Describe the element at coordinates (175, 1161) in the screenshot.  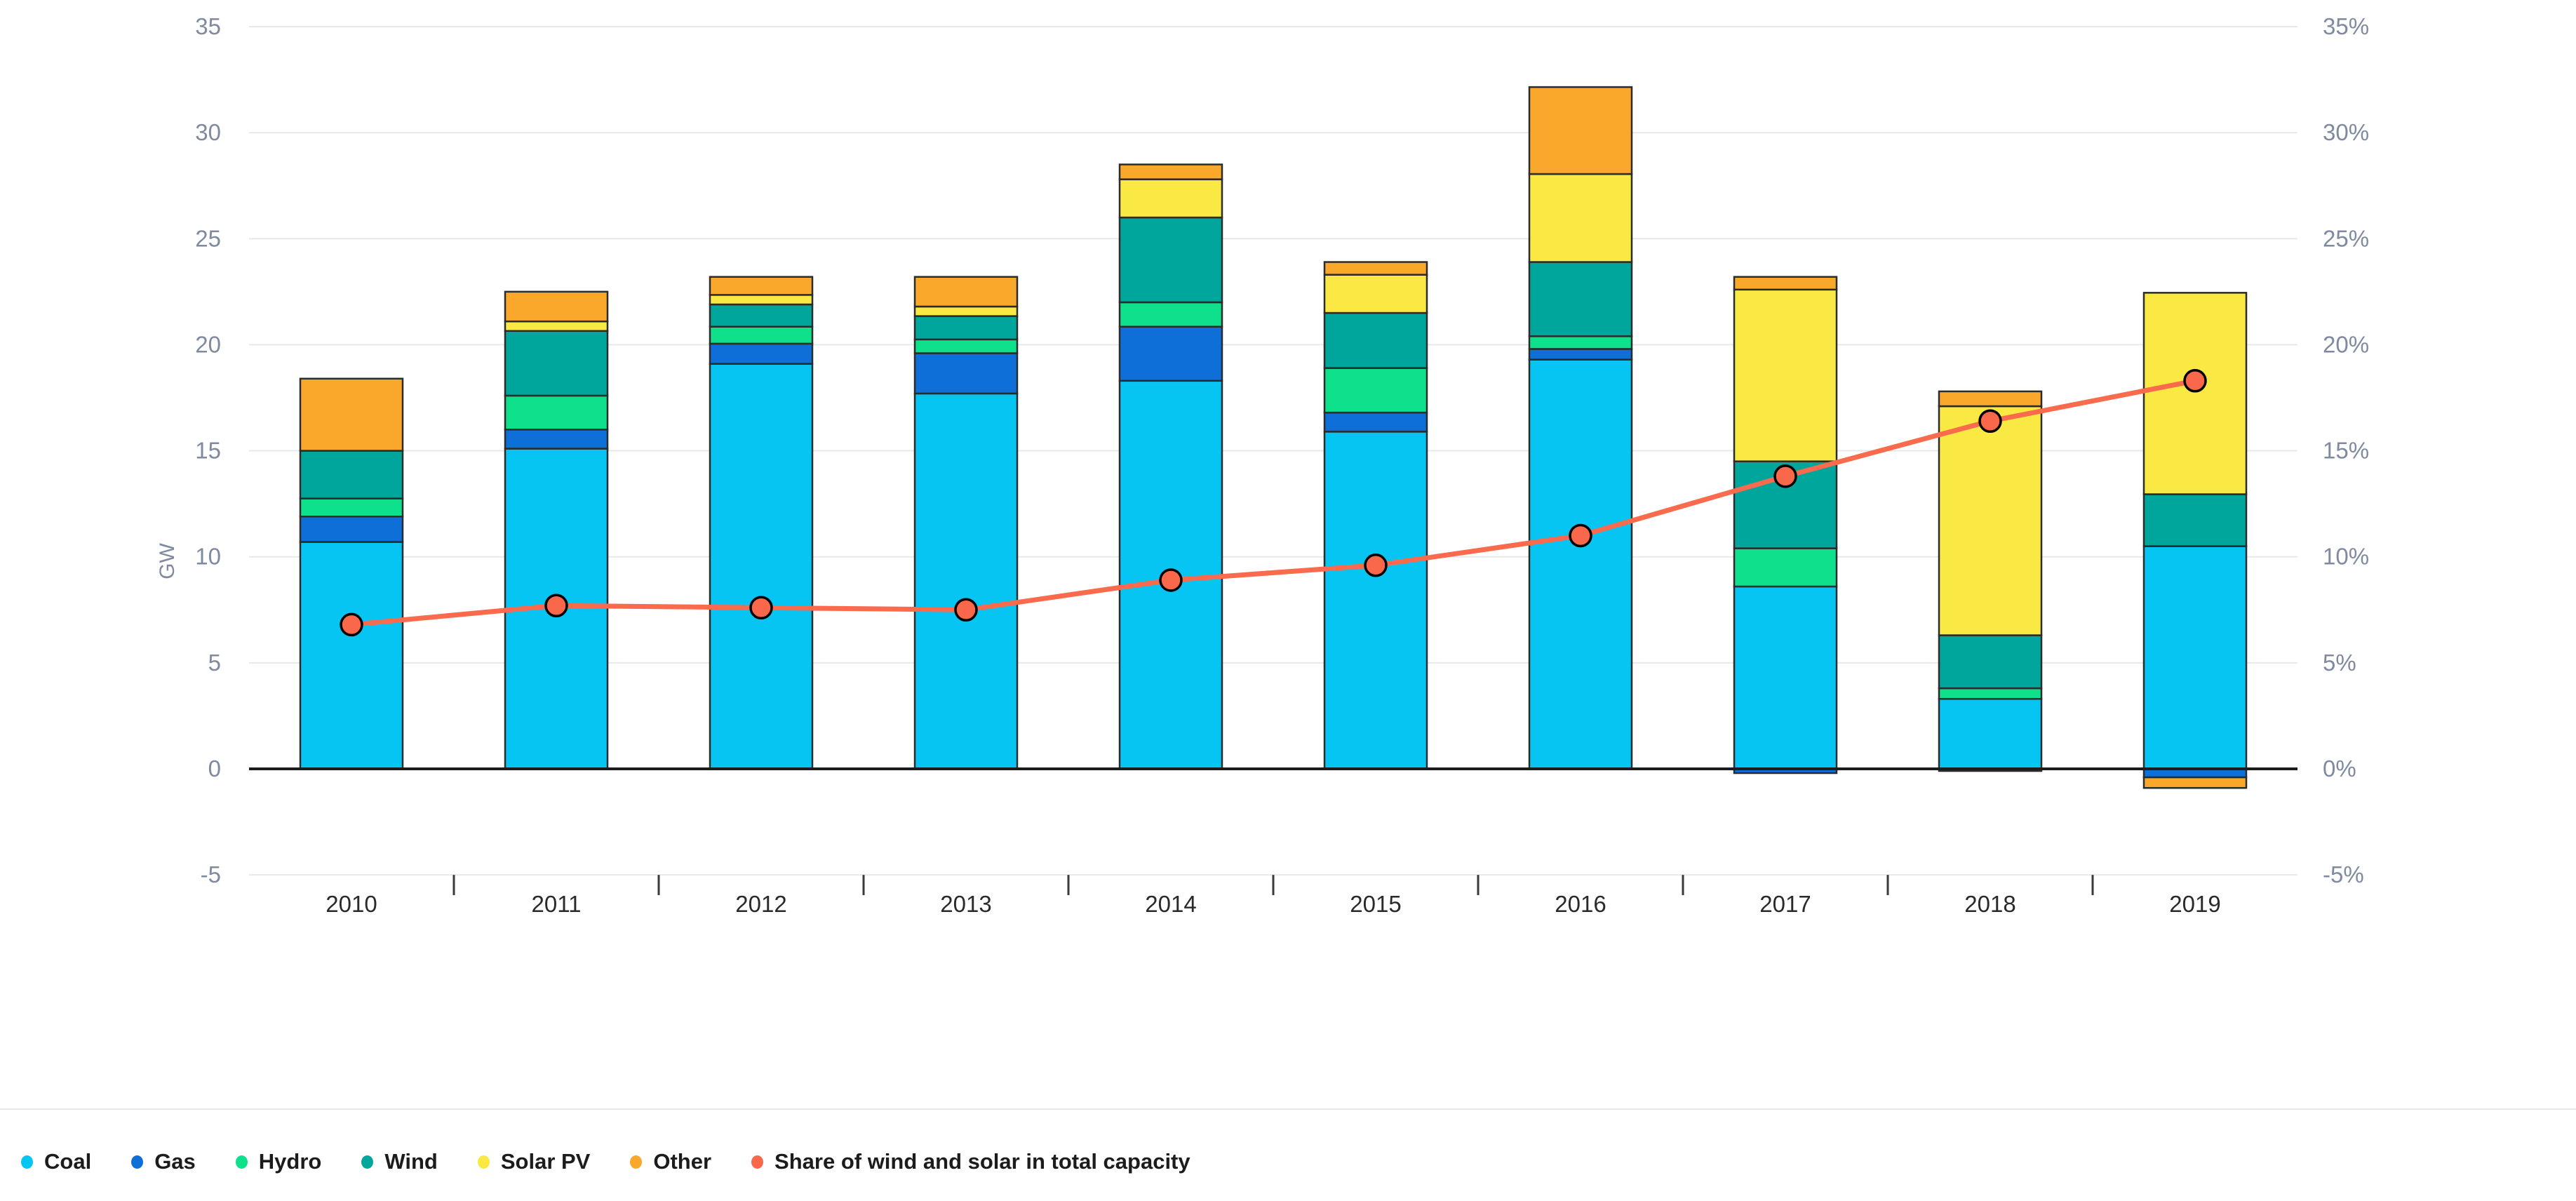
I see `legend-label: Gas` at that location.